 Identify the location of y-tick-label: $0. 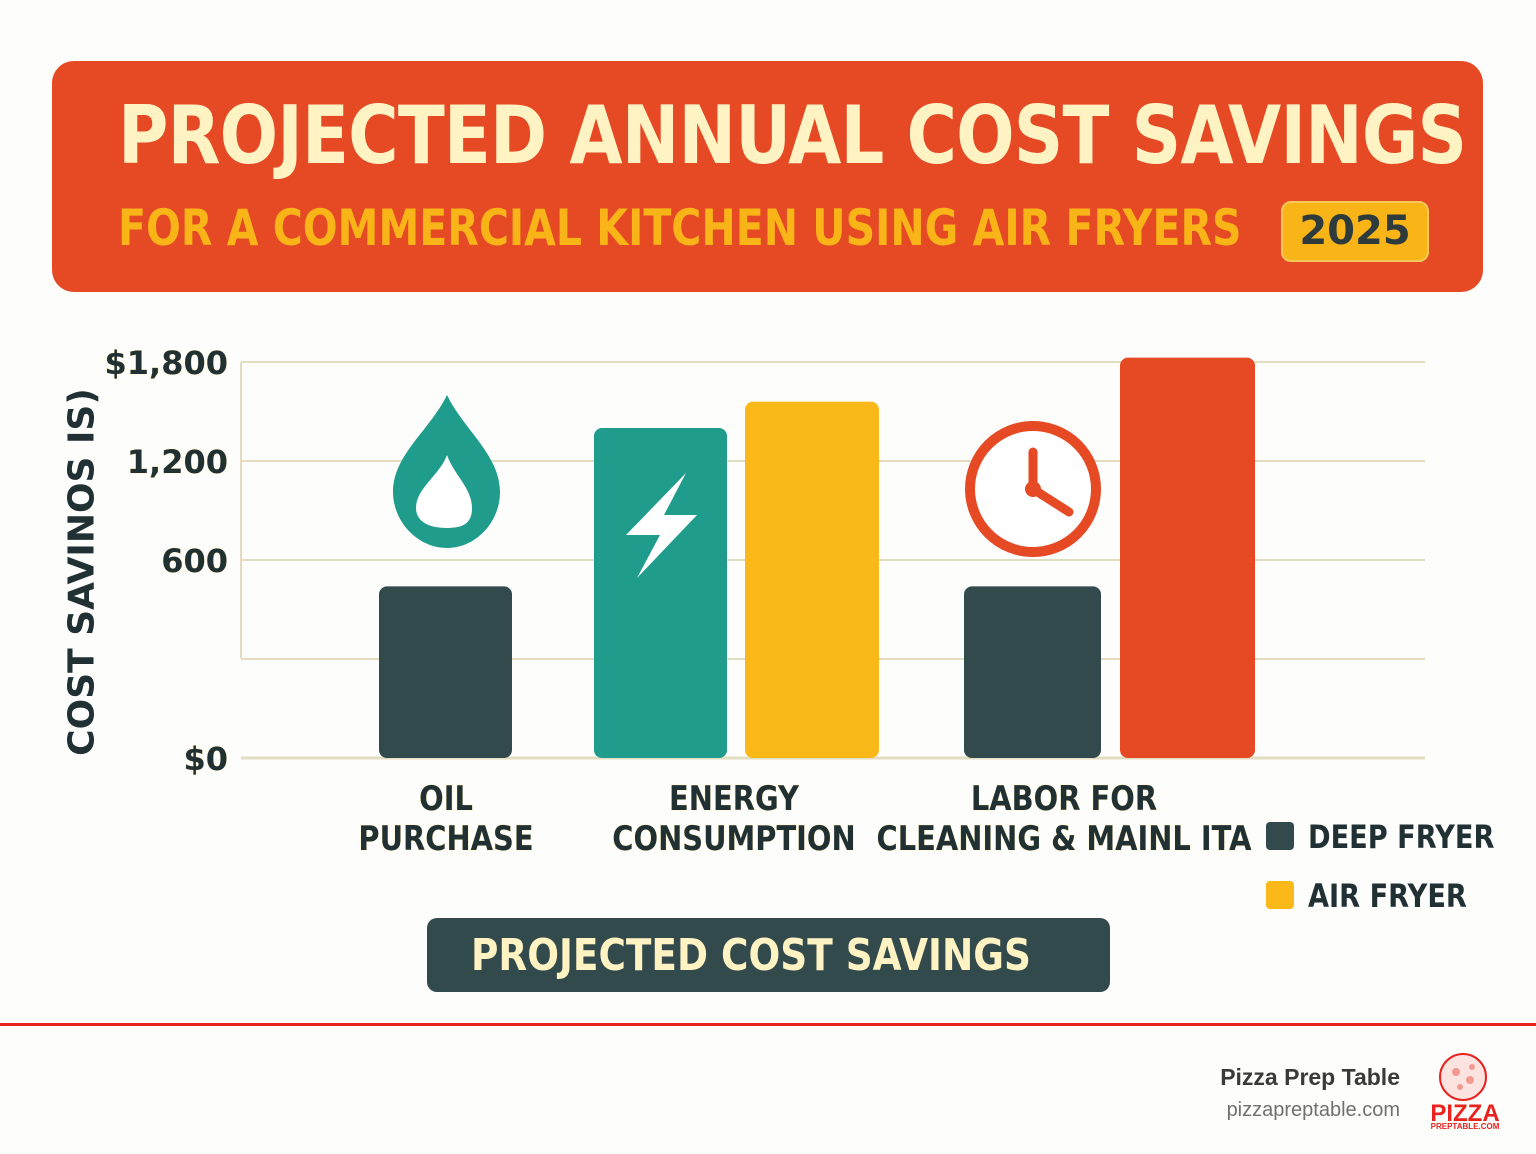
(205, 759).